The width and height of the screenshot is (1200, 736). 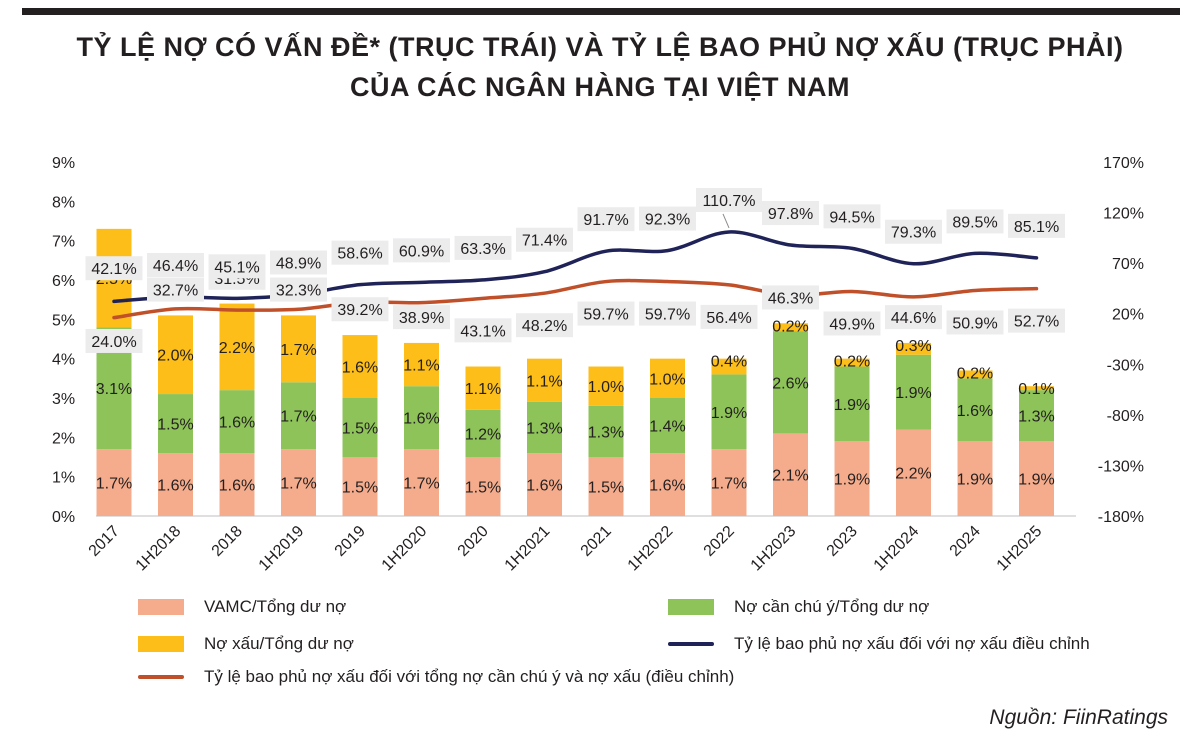 What do you see at coordinates (728, 201) in the screenshot?
I see `line-coverage-adjusted-label: 110.7%` at bounding box center [728, 201].